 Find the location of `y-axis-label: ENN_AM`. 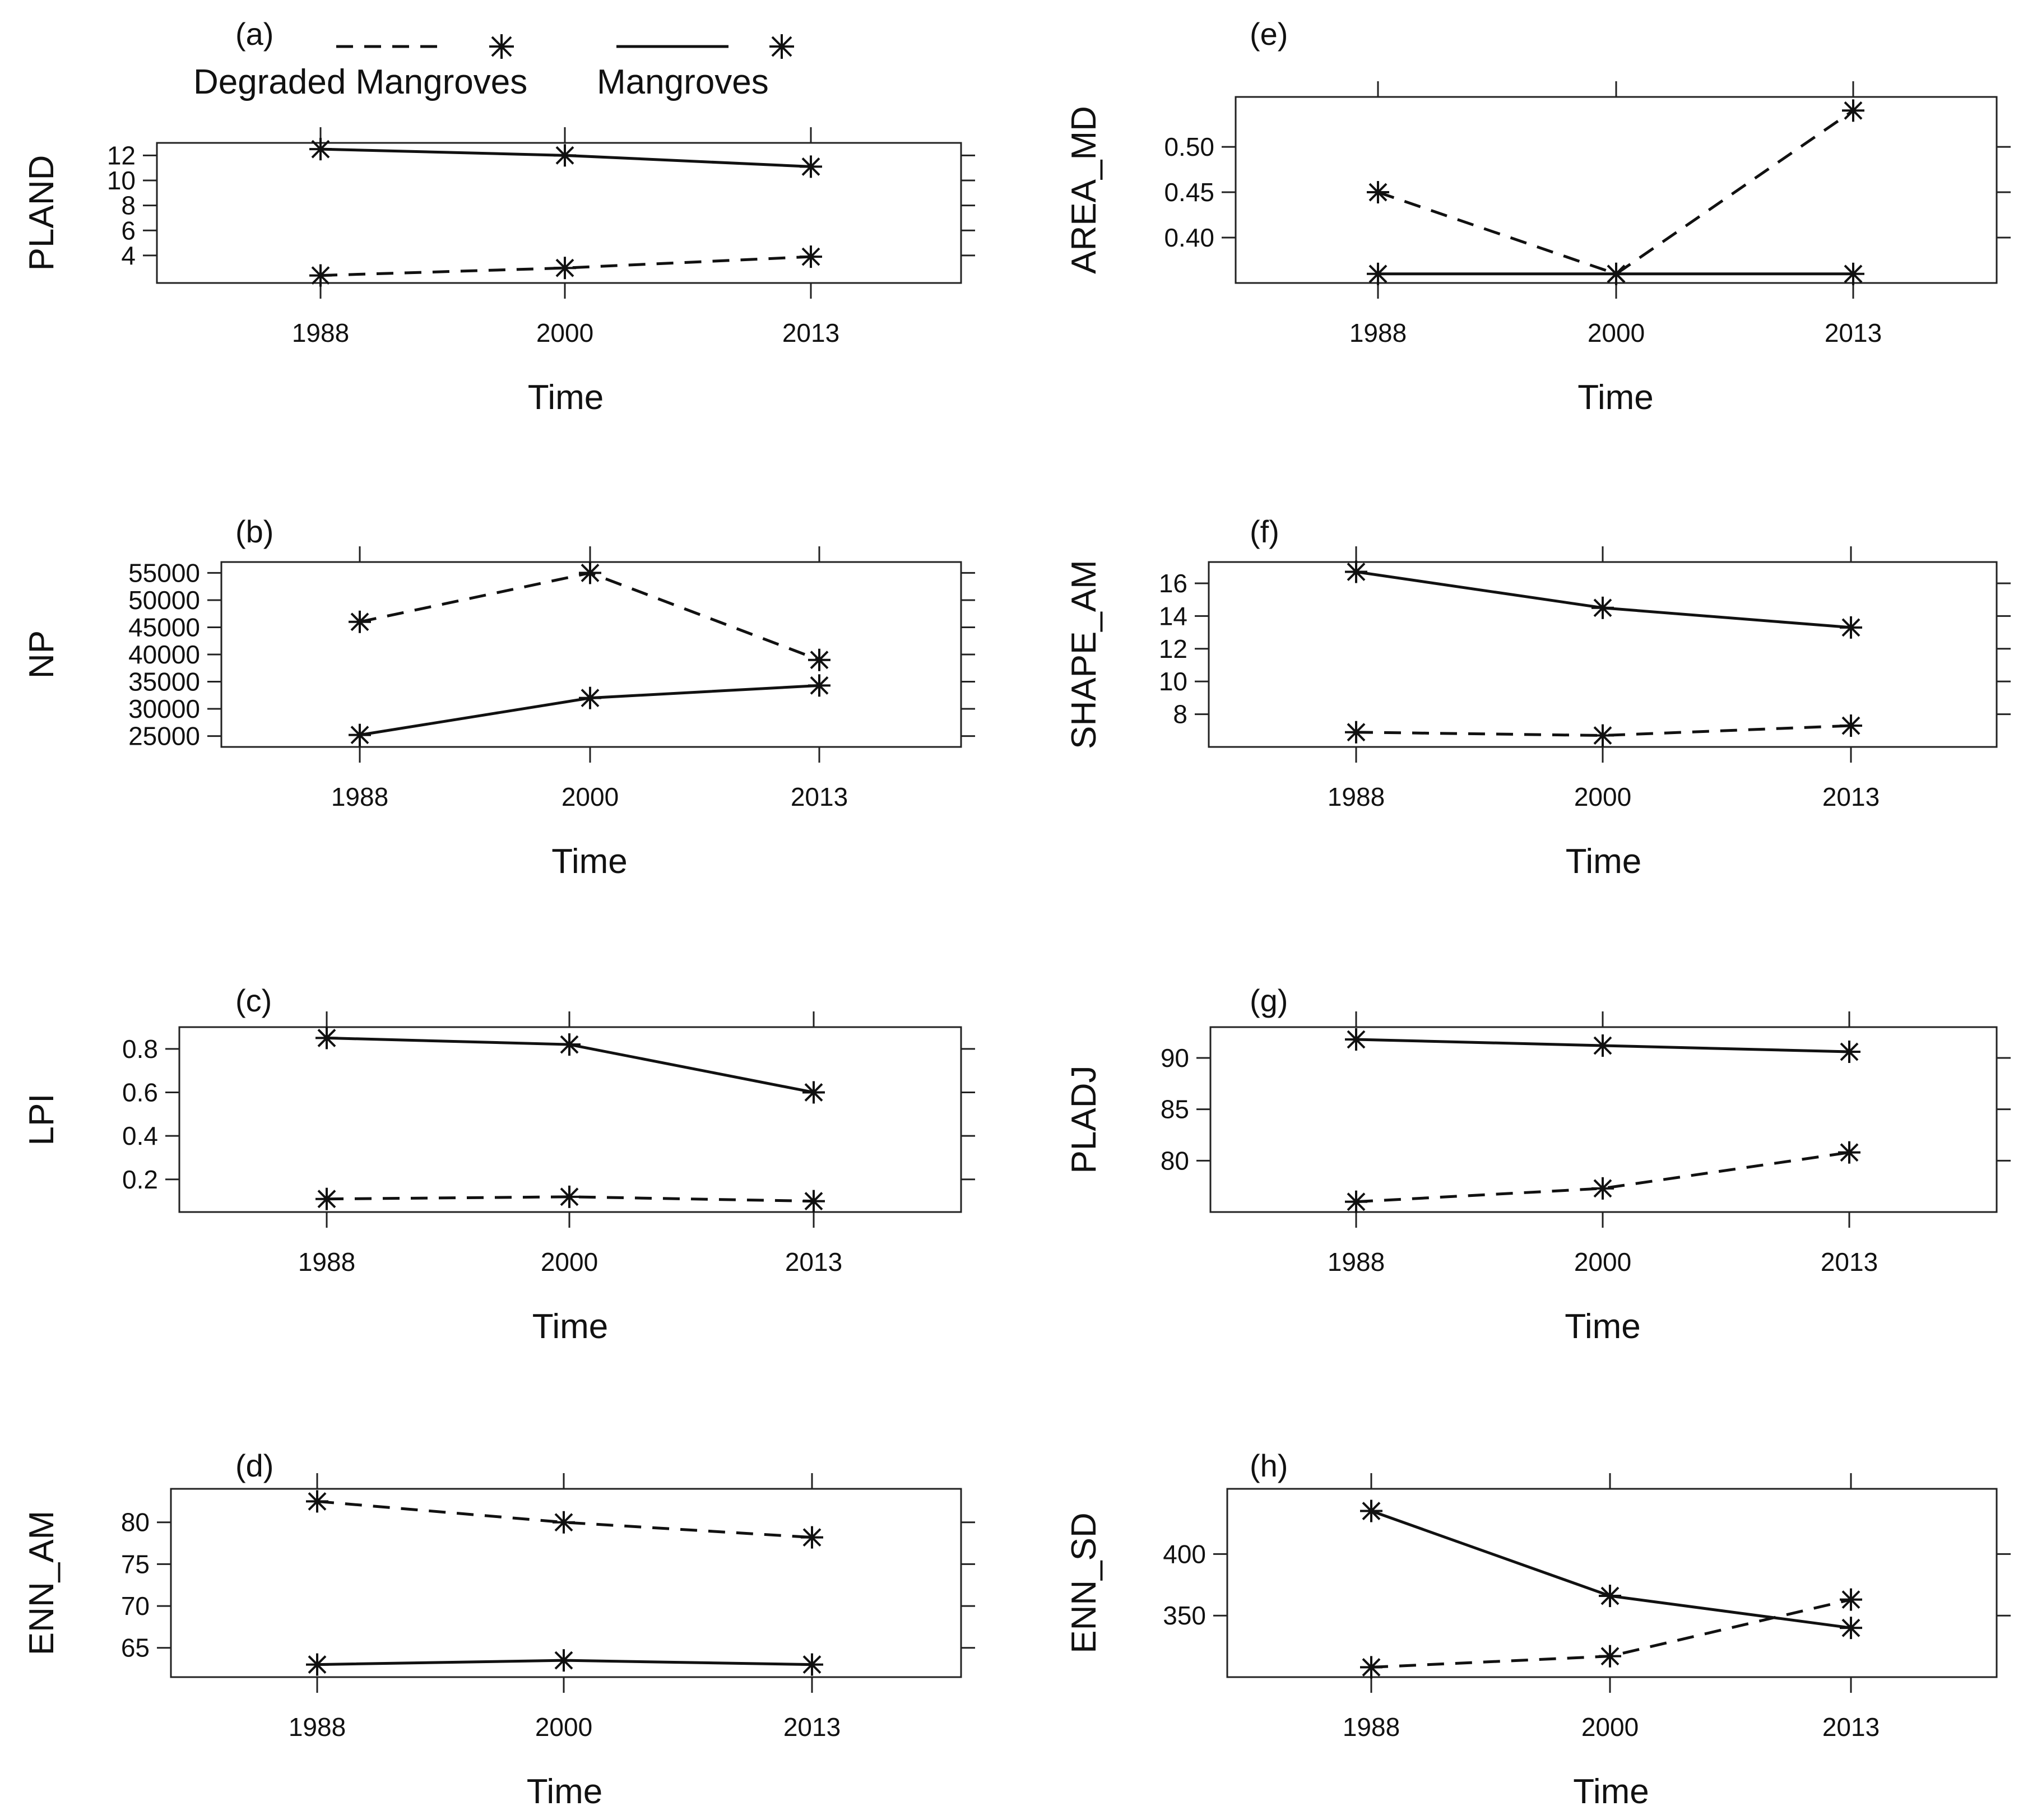

y-axis-label: ENN_AM is located at coordinates (42, 1583).